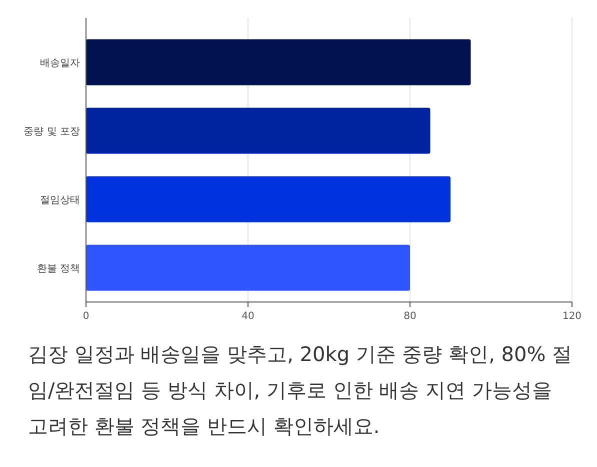 Image resolution: width=597 pixels, height=467 pixels. I want to click on y-tick-label: 중량 및 포장, so click(52, 132).